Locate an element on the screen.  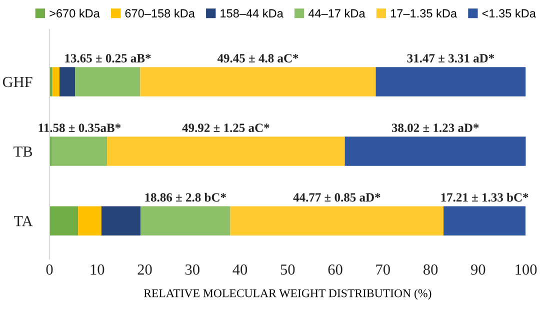
legend-label: 670–158 kDa is located at coordinates (160, 13).